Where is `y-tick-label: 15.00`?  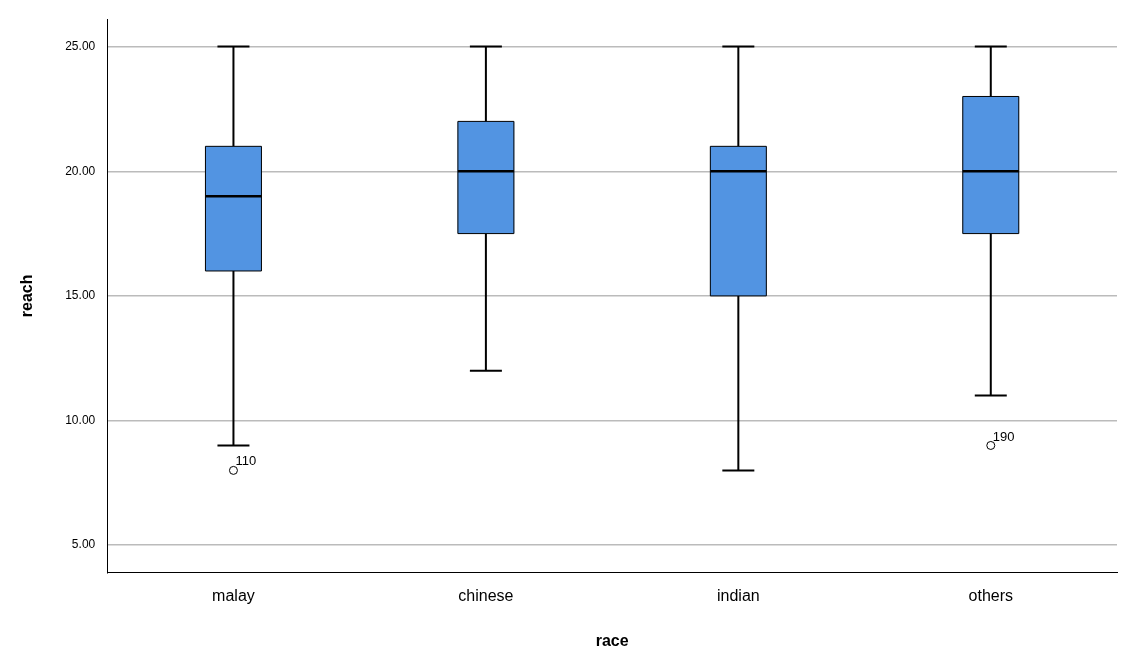
y-tick-label: 15.00 is located at coordinates (80, 295).